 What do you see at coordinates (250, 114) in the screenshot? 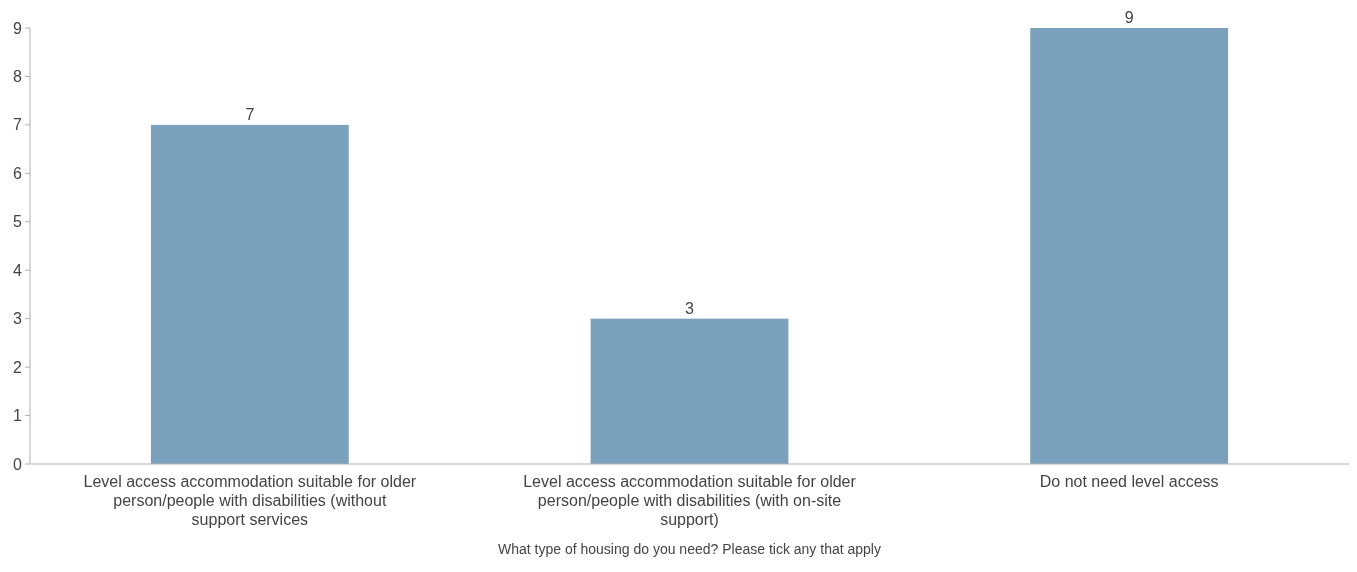
I see `data-label: 7` at bounding box center [250, 114].